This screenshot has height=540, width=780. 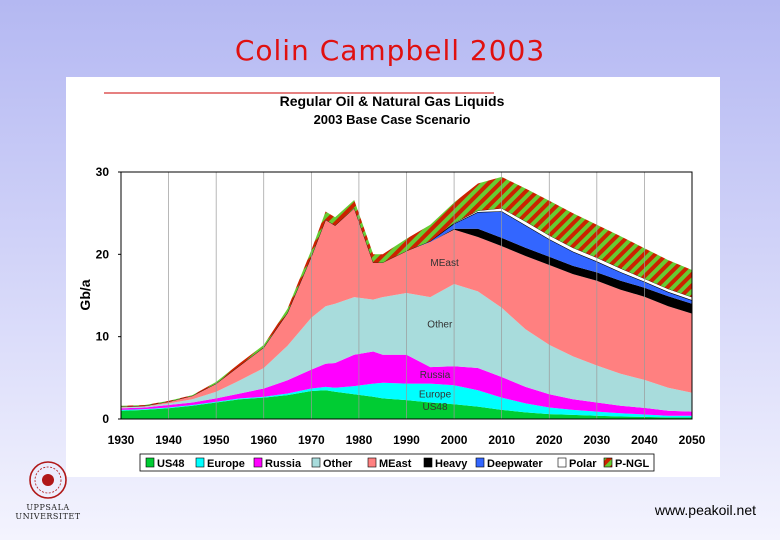 What do you see at coordinates (48, 507) in the screenshot?
I see `logo-line-1: UPPSALA` at bounding box center [48, 507].